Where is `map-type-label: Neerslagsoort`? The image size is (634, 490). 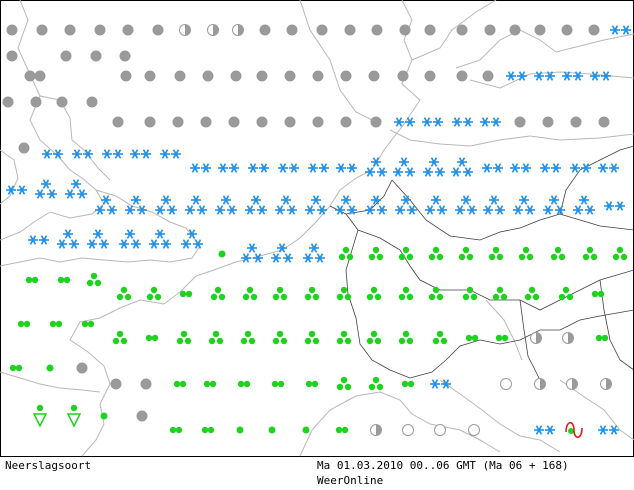 map-type-label: Neerslagsoort is located at coordinates (48, 465).